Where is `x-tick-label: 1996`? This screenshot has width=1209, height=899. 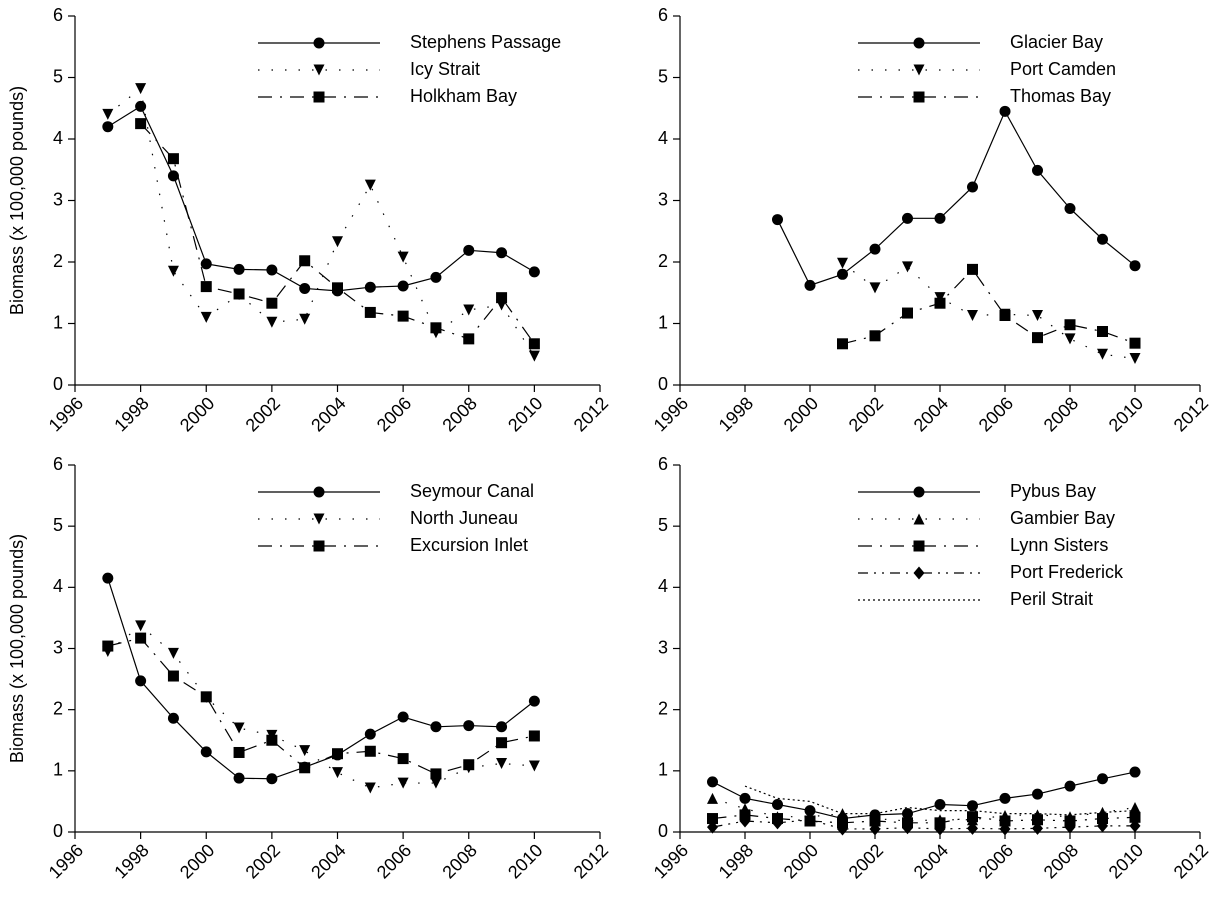 x-tick-label: 1996 is located at coordinates (66, 414).